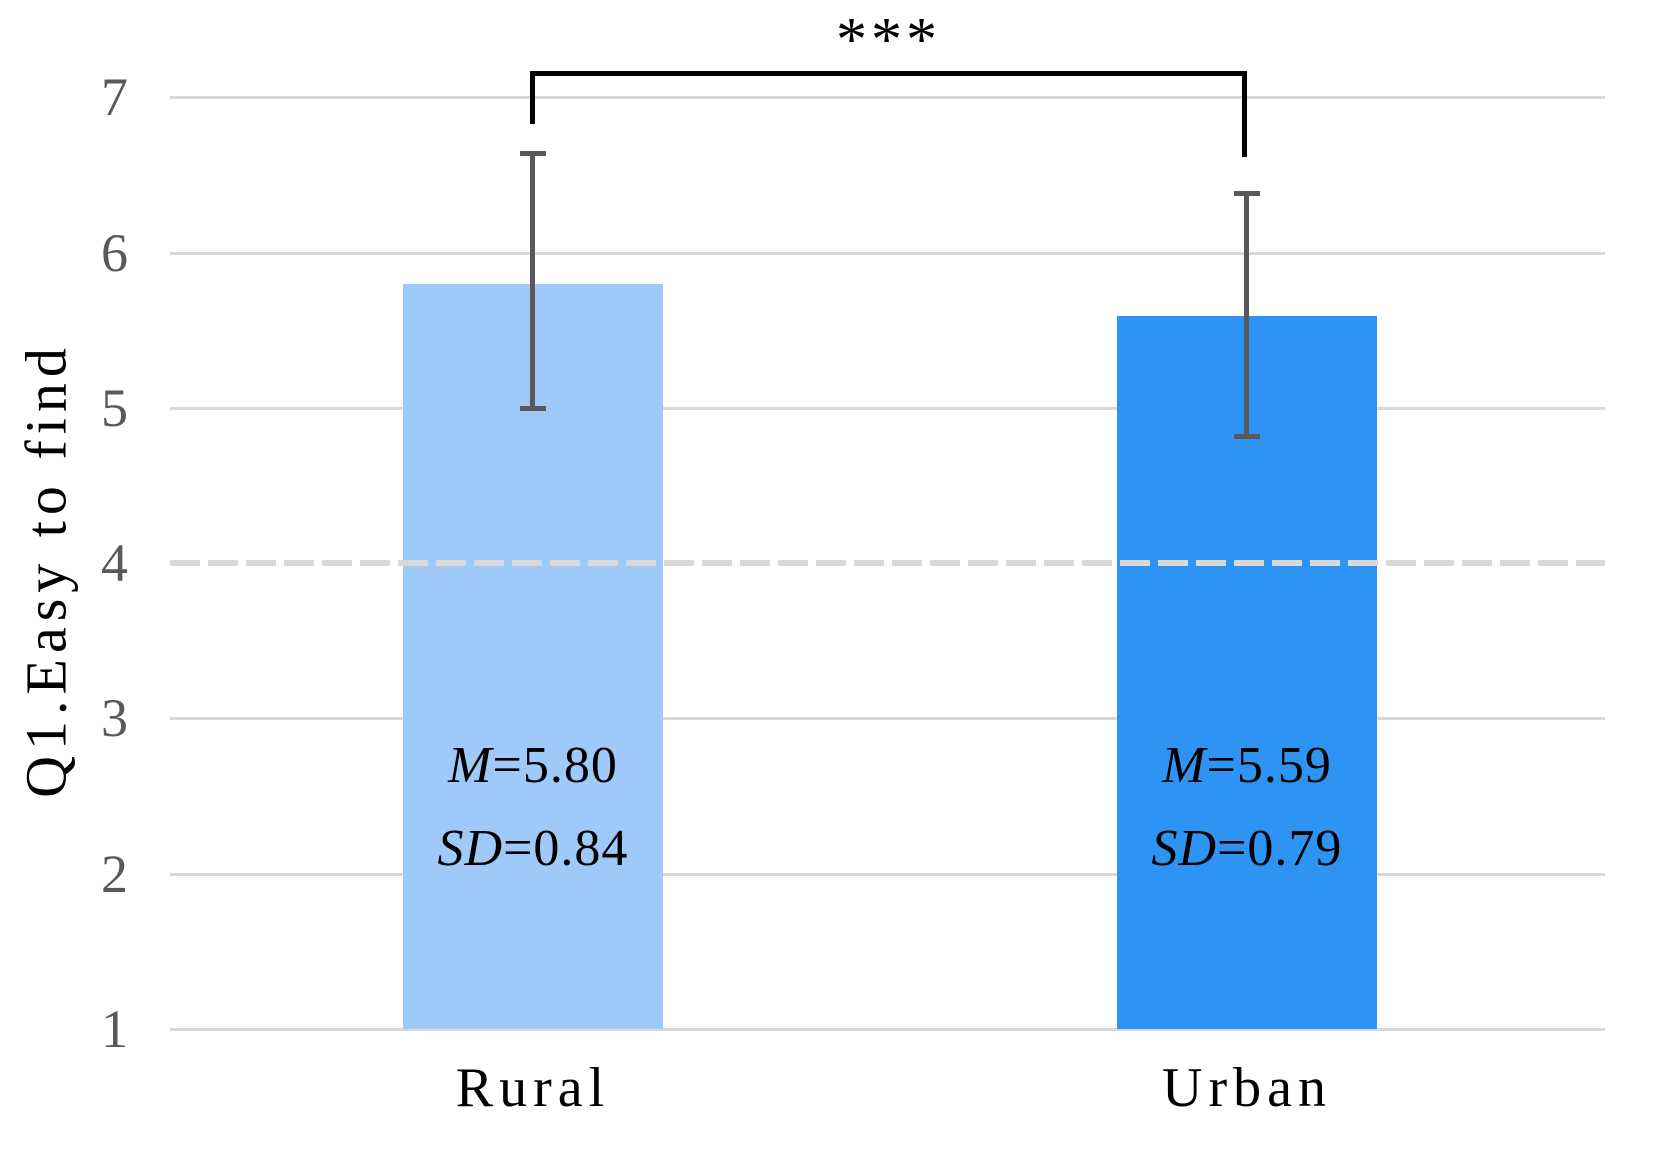 This screenshot has height=1160, width=1654. Describe the element at coordinates (566, 848) in the screenshot. I see `sd-value: =0.84` at that location.